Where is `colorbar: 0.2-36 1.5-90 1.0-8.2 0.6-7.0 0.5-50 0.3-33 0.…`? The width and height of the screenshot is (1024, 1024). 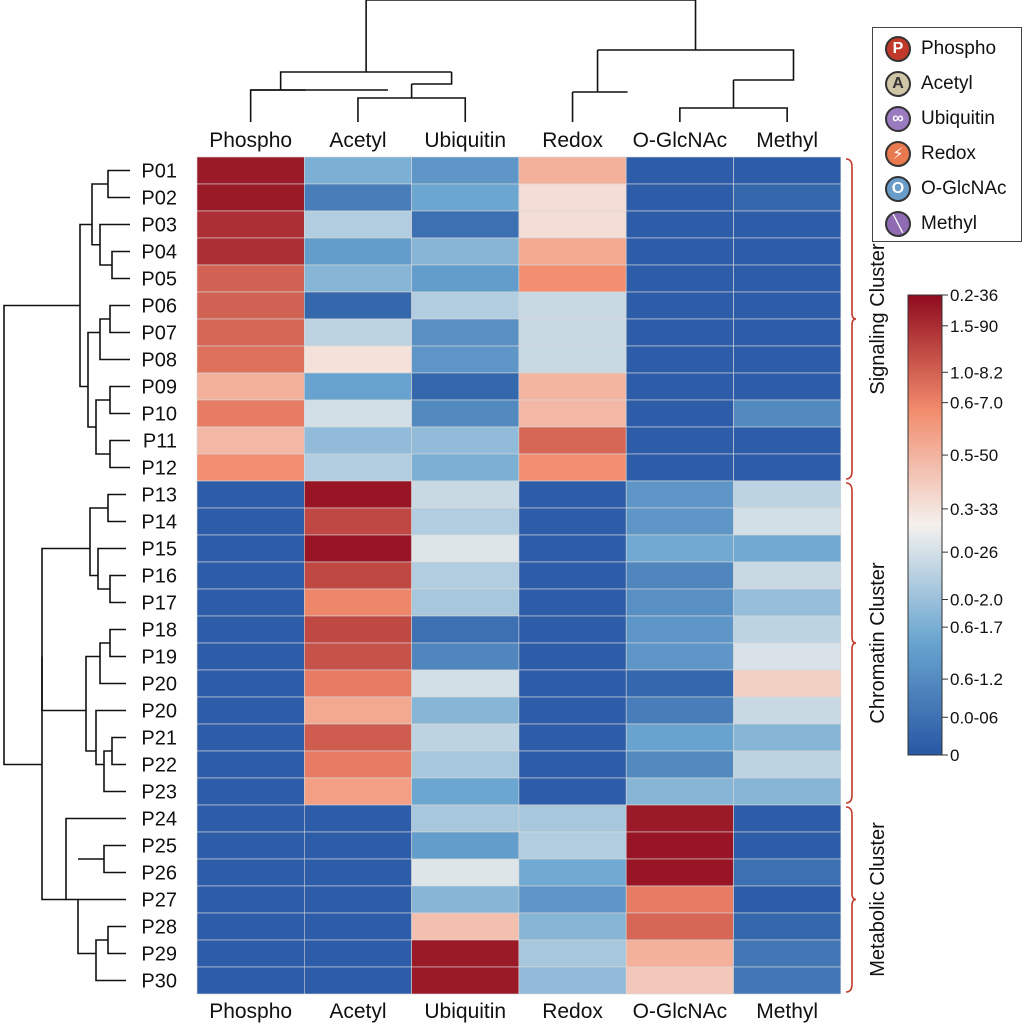 colorbar: 0.2-36 1.5-90 1.0-8.2 0.6-7.0 0.5-50 0.3-33 0.… is located at coordinates (955, 525).